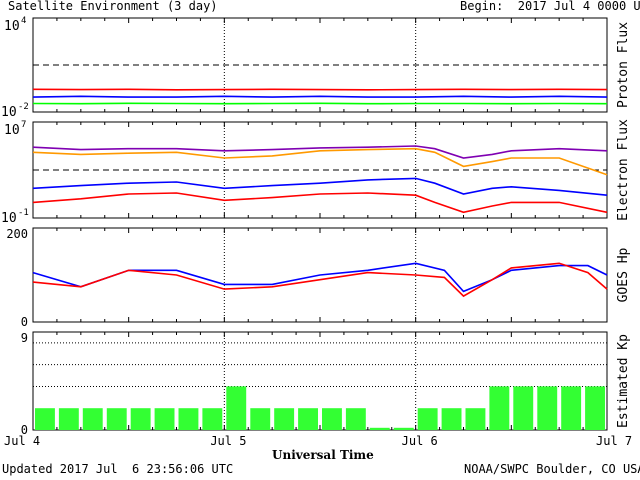 The image size is (640, 480). Describe the element at coordinates (320, 152) in the screenshot. I see `series-purple-line` at that location.